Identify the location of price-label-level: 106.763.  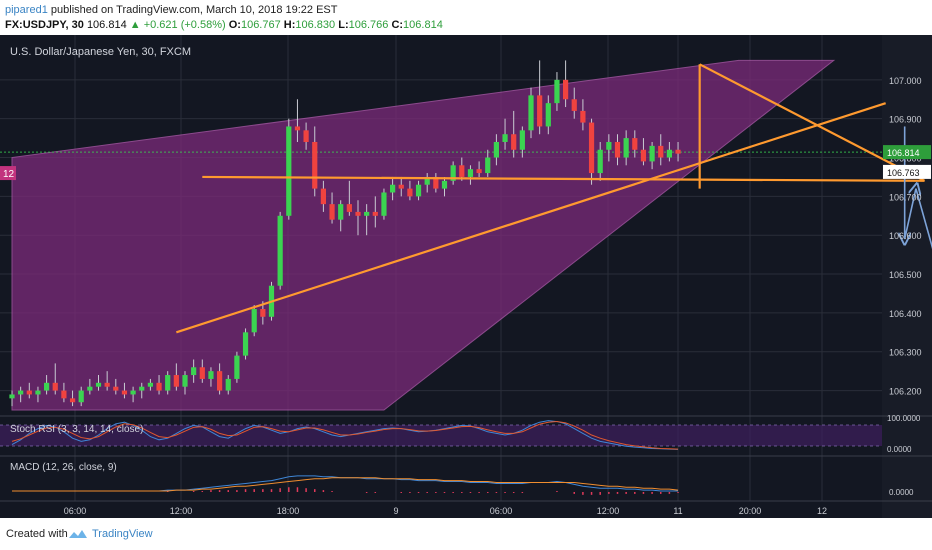
(903, 173).